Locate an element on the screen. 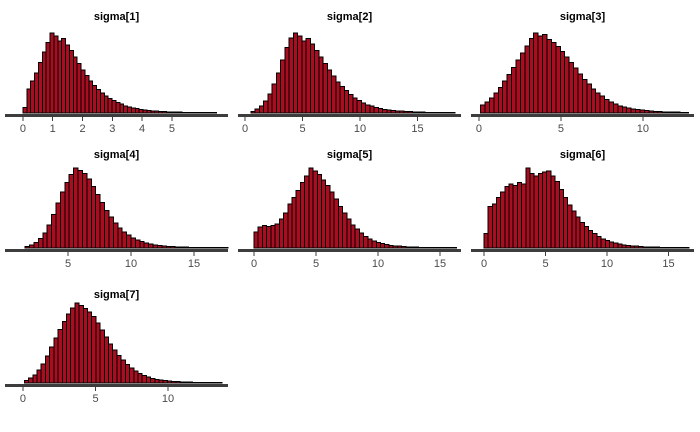 This screenshot has height=432, width=700. x-tick-label: 2 is located at coordinates (82, 129).